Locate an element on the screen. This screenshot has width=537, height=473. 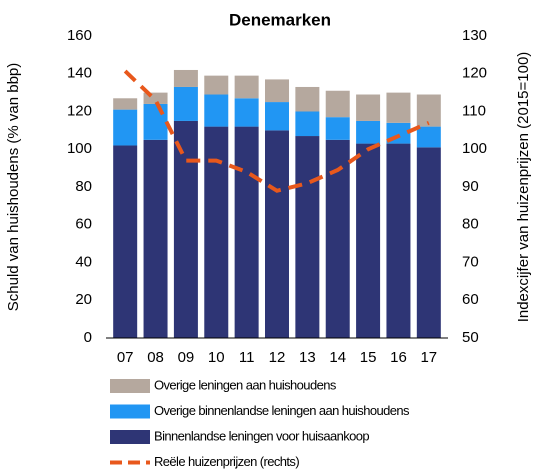
legend-label: Binnenlandse leningen voor huisaankoop is located at coordinates (261, 435).